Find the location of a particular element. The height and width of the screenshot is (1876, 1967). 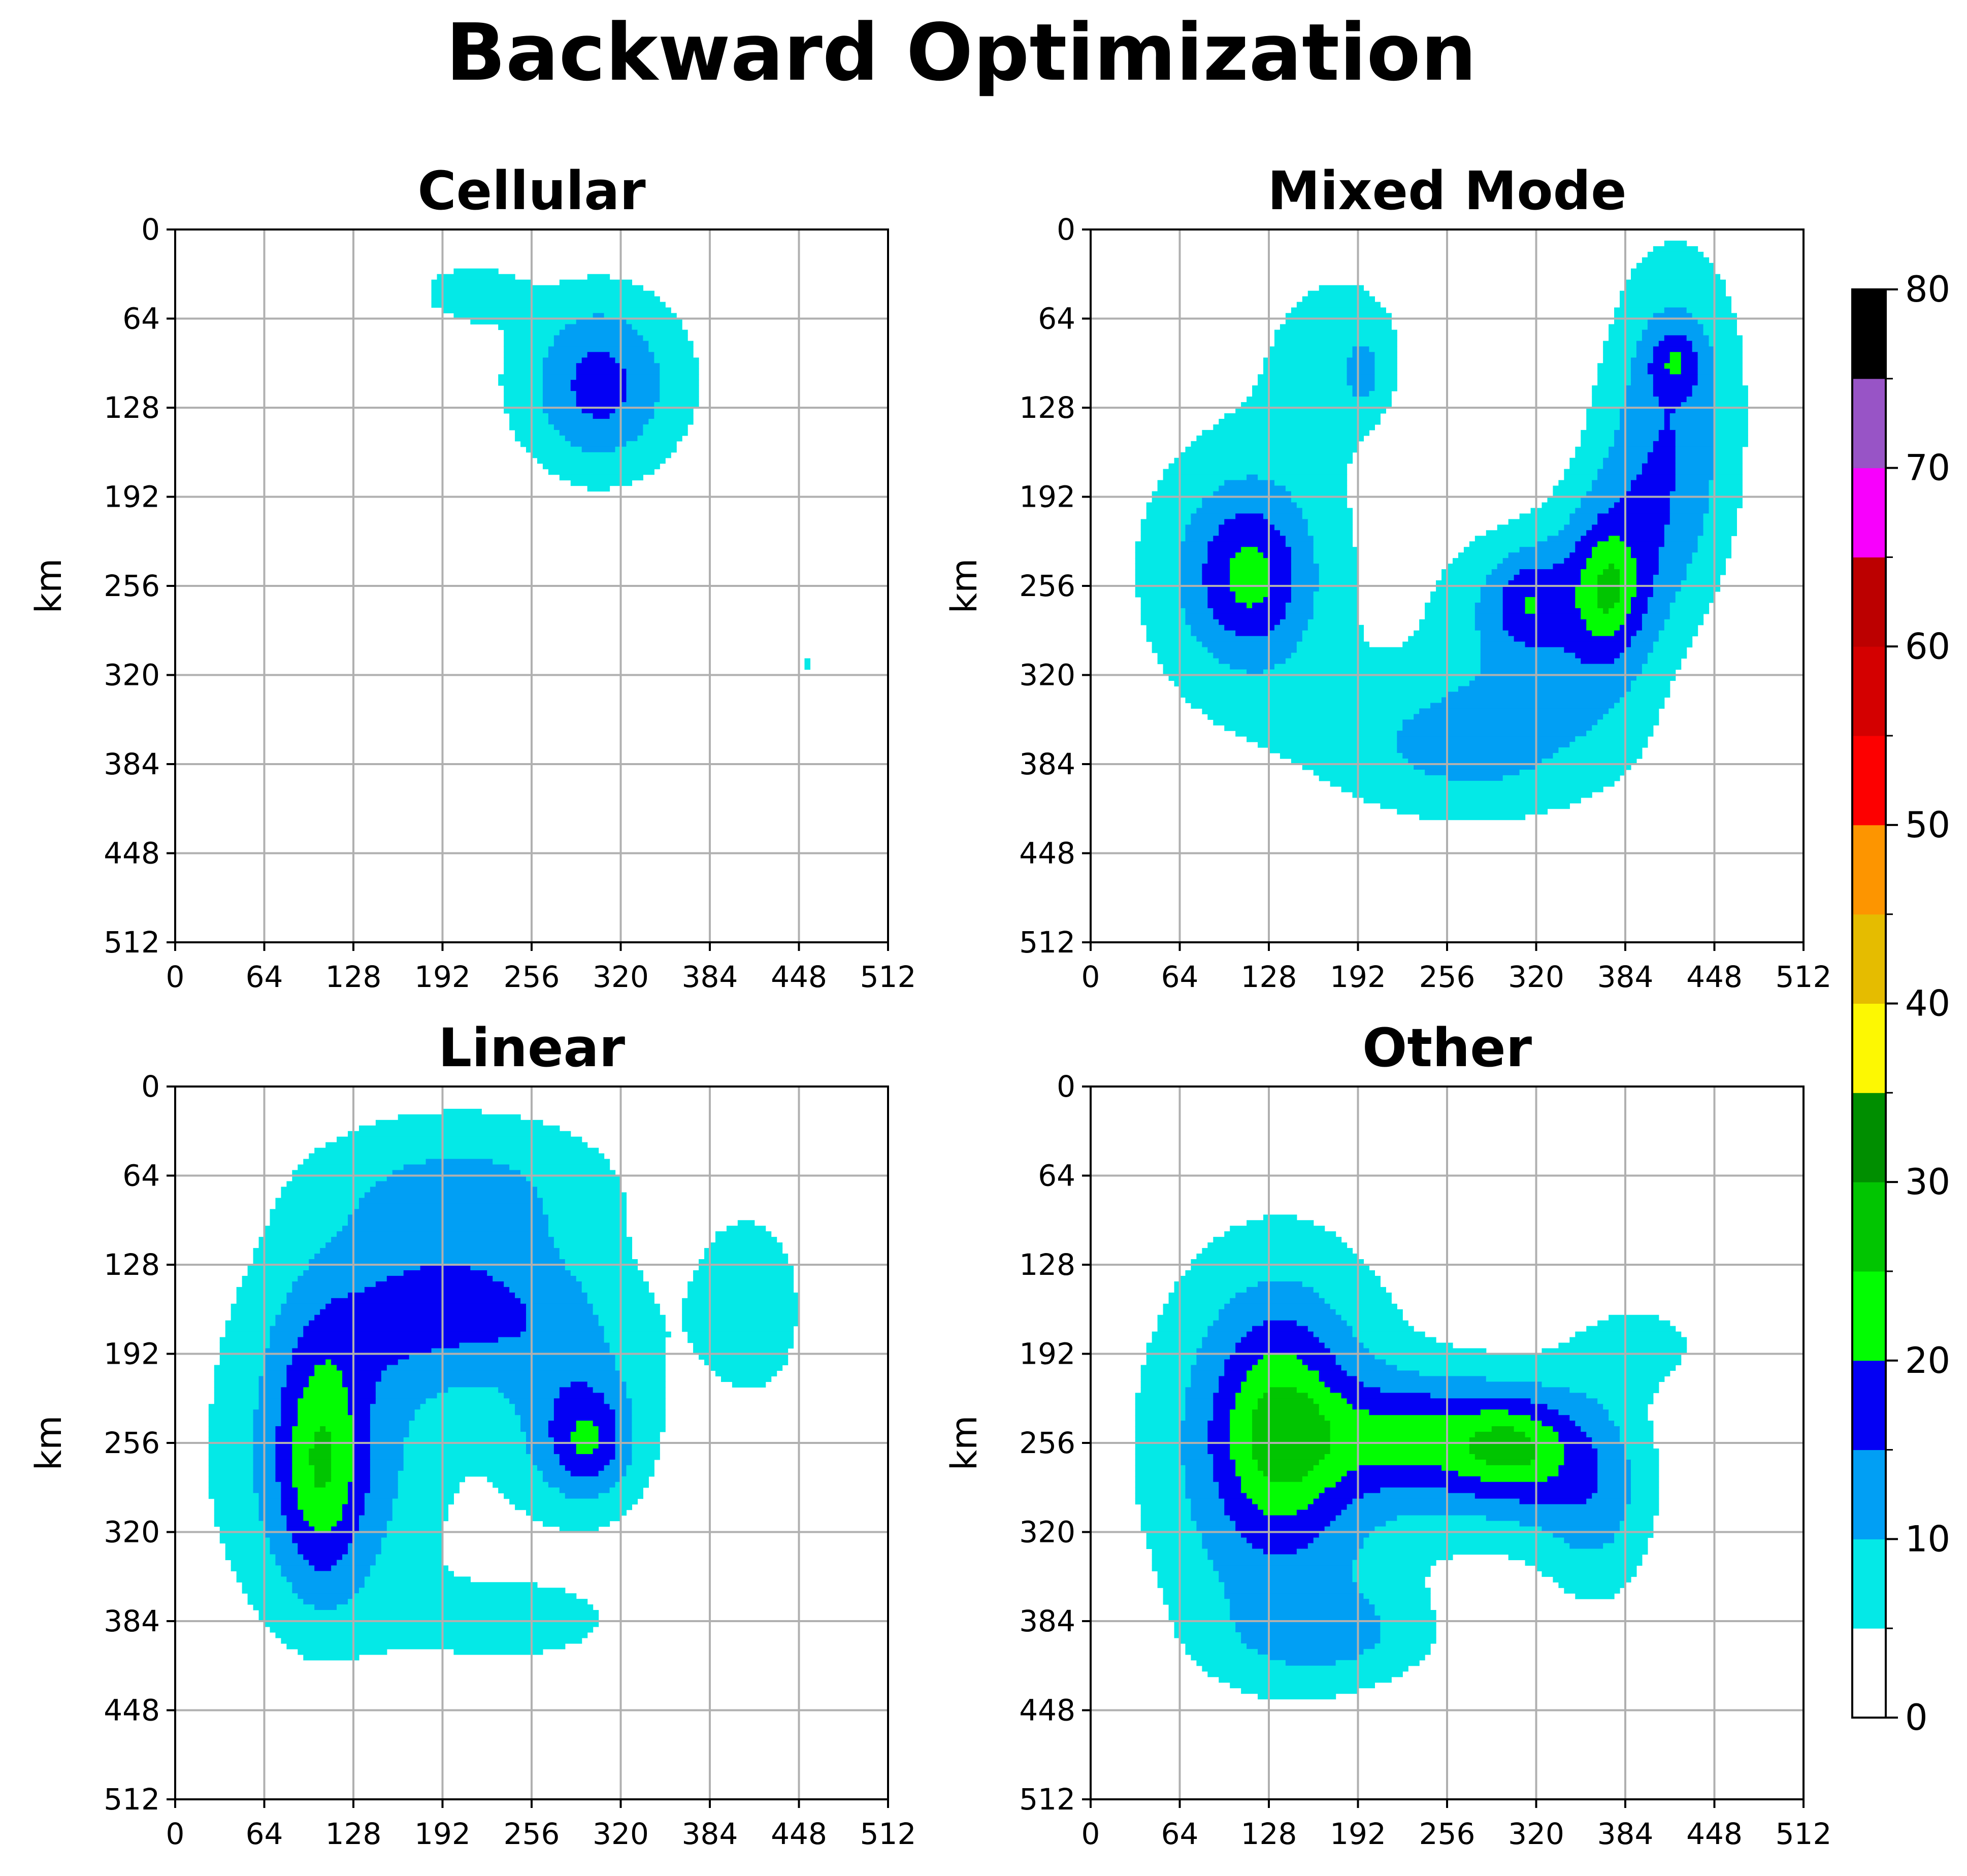

y-tick-label: 512 is located at coordinates (132, 1799).